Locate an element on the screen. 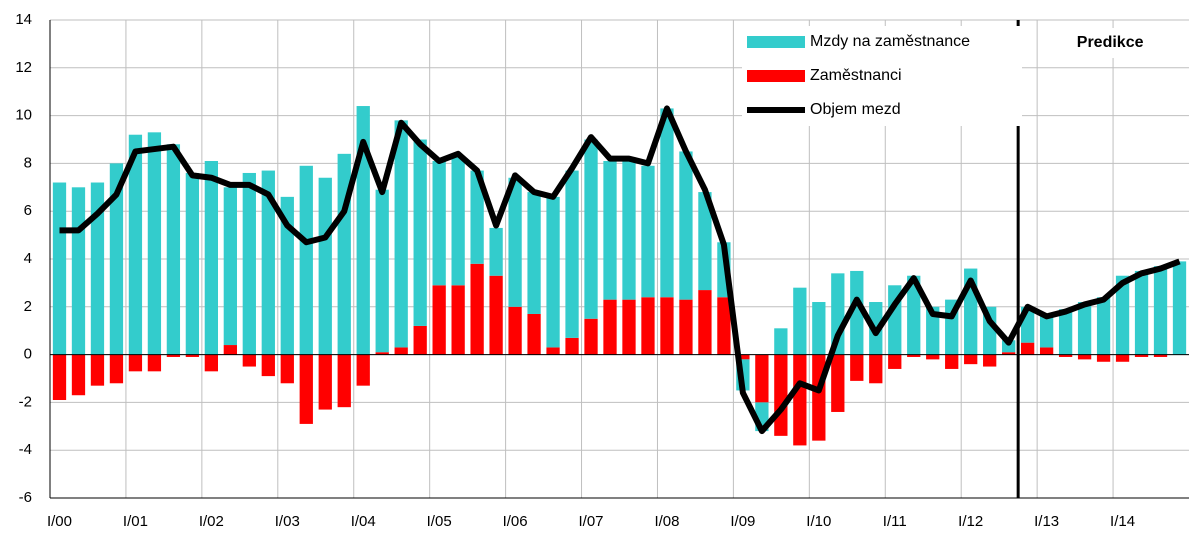 The width and height of the screenshot is (1189, 536). x-tick-label: I/10 is located at coordinates (818, 521).